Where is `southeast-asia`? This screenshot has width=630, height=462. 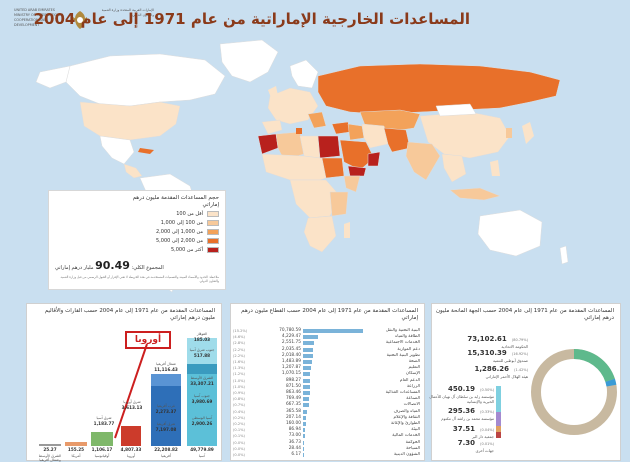
southeast-asia is located at coordinates (454, 168).